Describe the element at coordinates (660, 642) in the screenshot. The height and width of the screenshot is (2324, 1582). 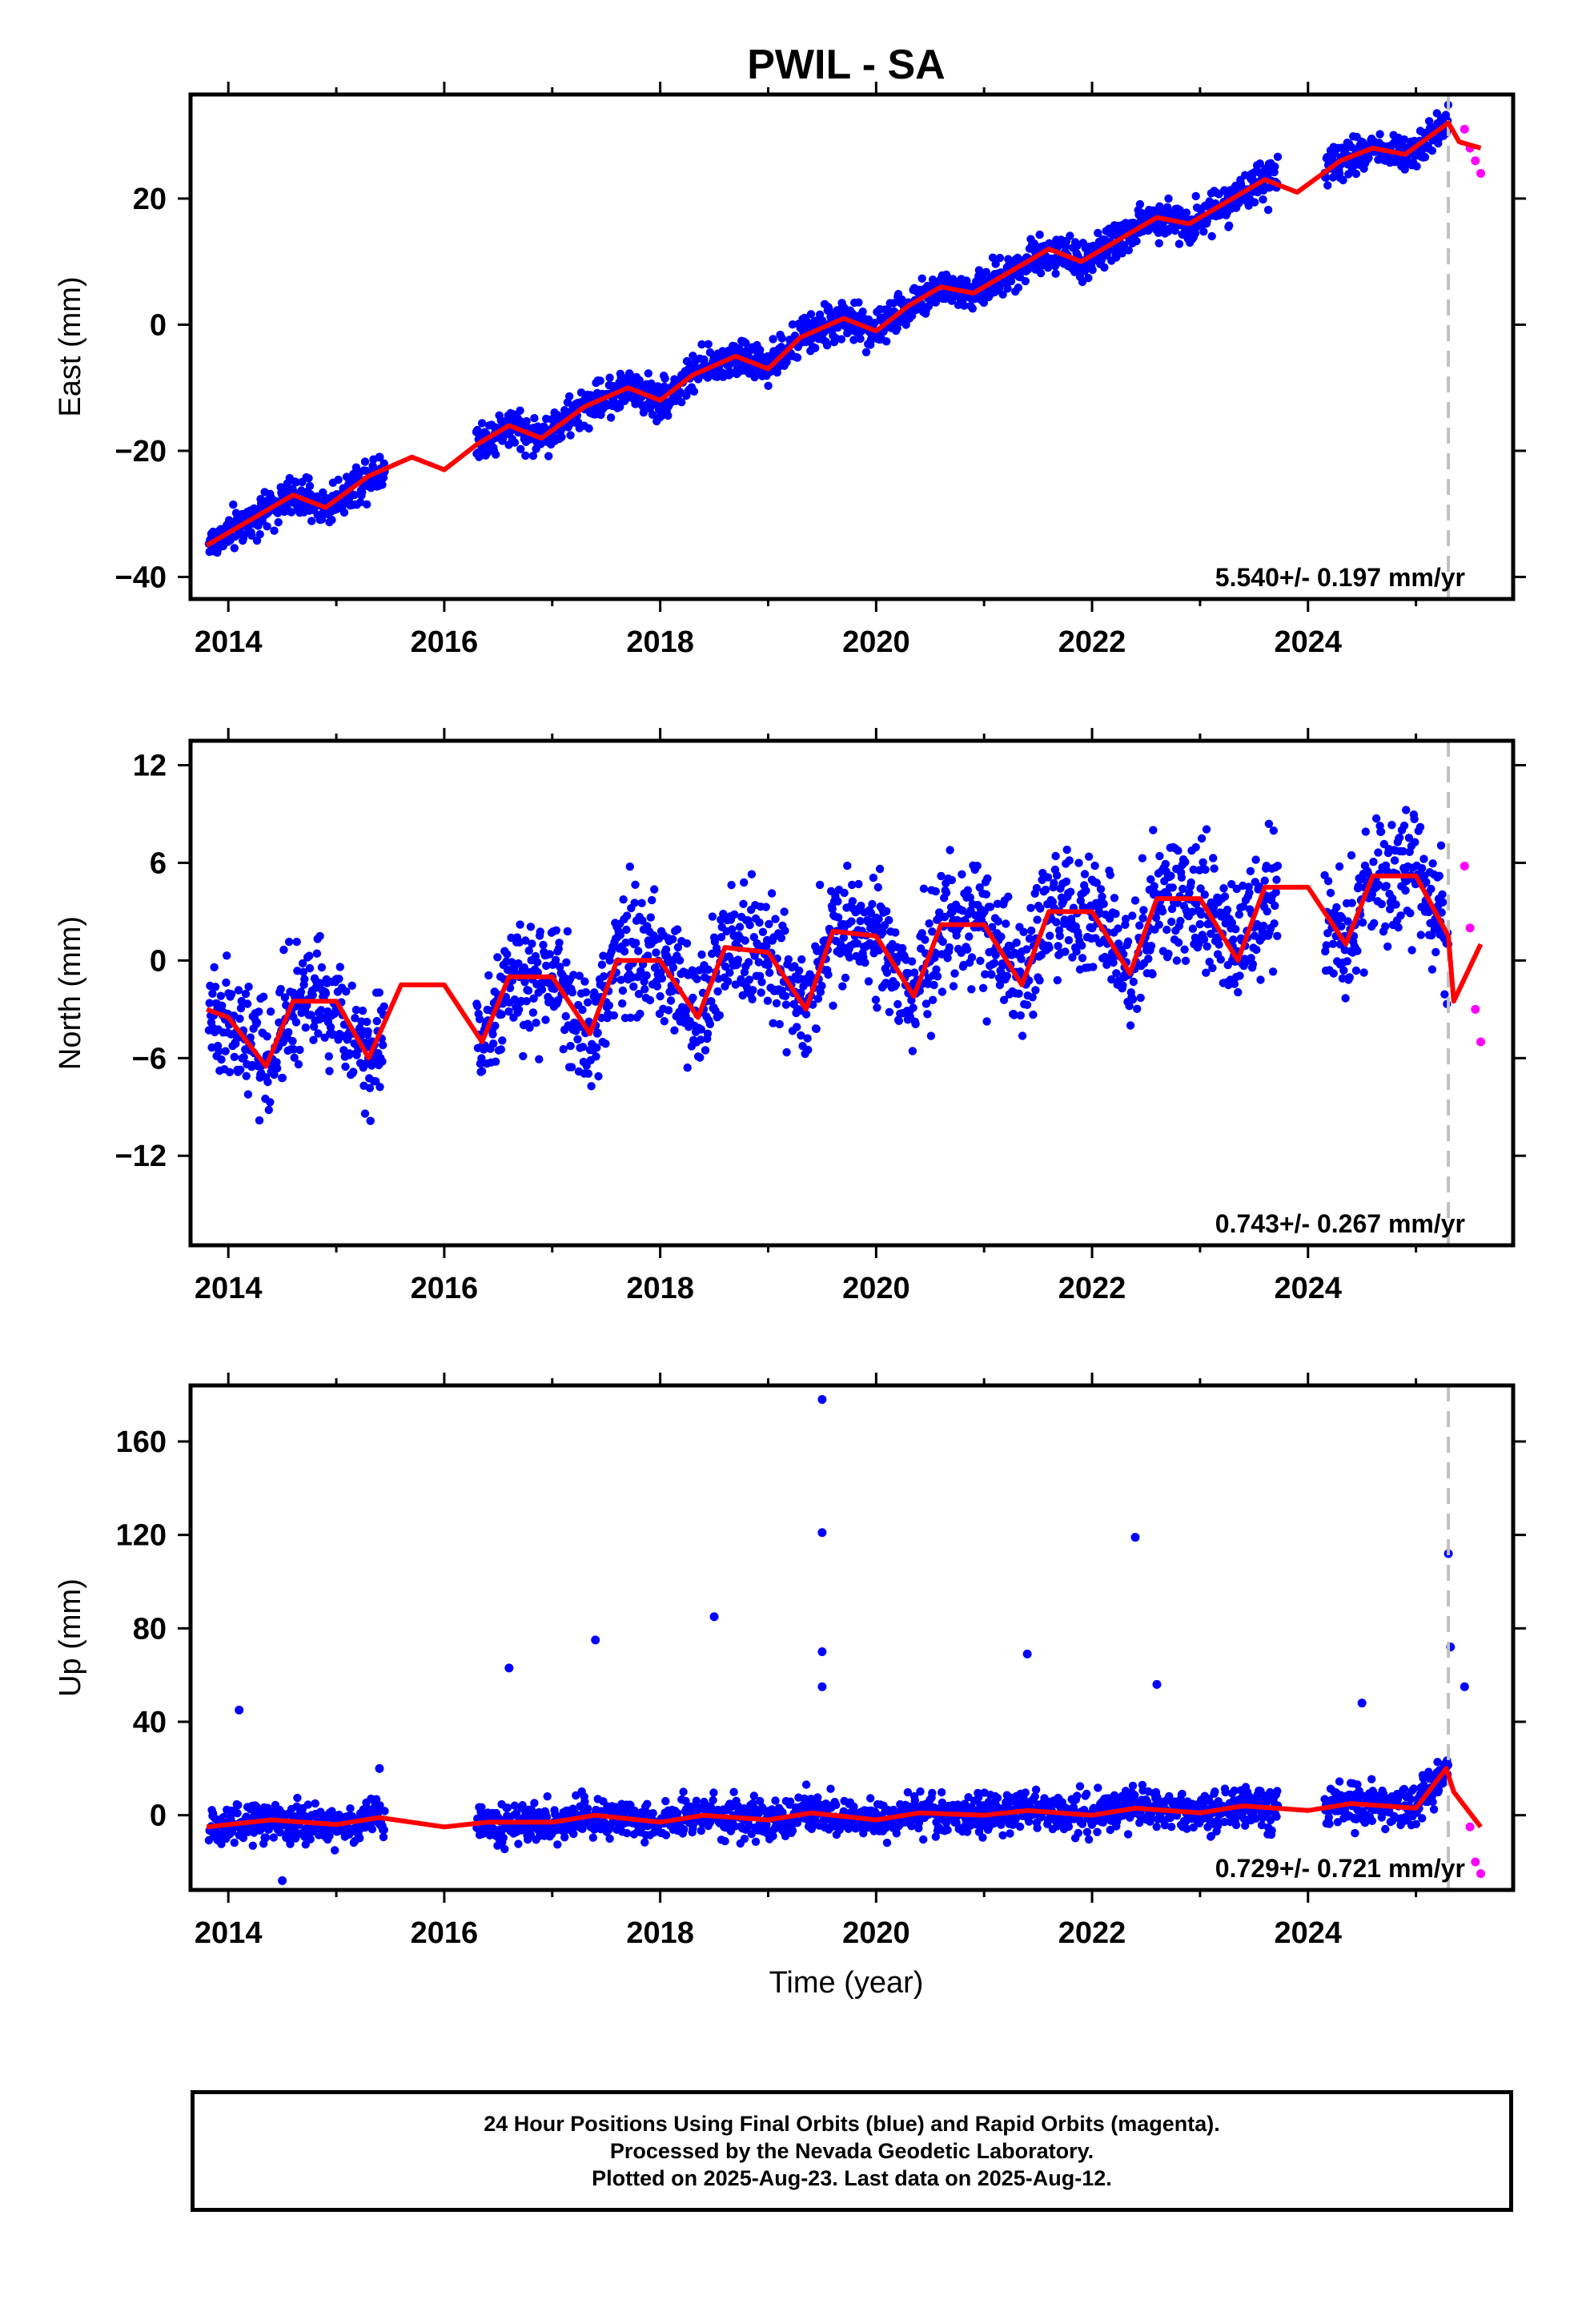
I see `x-tick-label: 2018` at that location.